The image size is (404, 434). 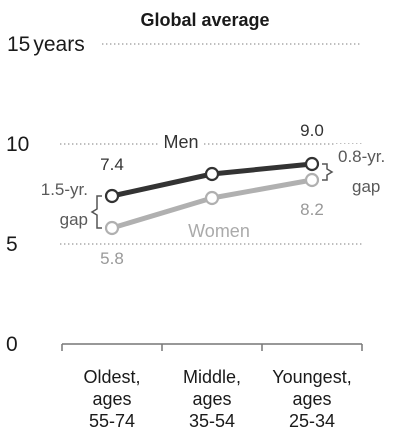 I want to click on series-name-women: Women, so click(x=219, y=231).